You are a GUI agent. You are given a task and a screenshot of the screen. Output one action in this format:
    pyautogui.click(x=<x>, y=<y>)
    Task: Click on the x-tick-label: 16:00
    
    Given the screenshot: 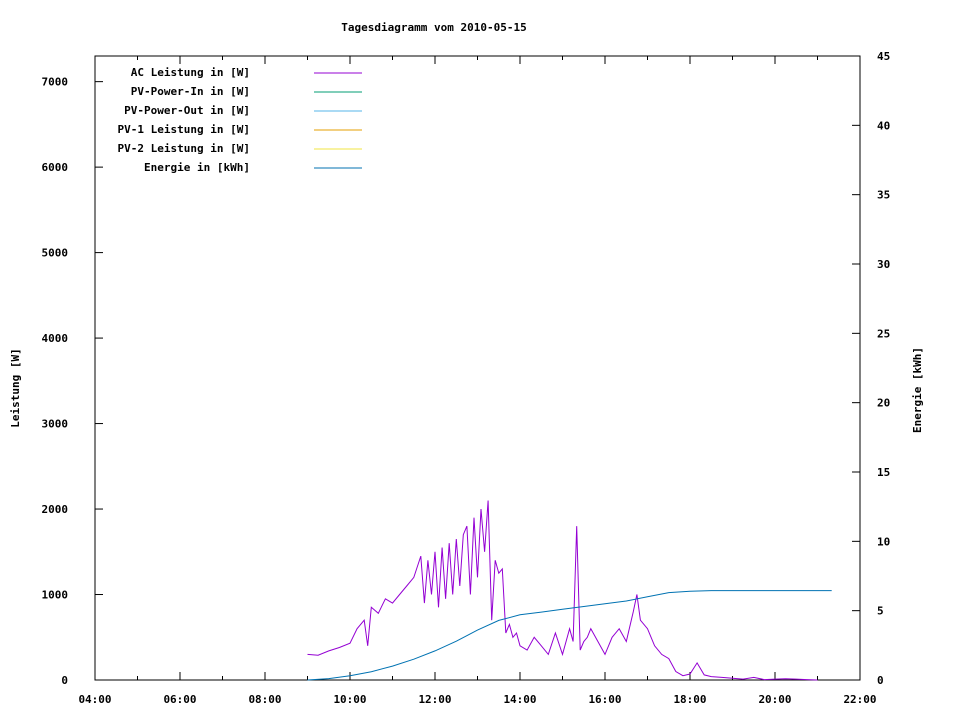 What is the action you would take?
    pyautogui.click(x=604, y=699)
    